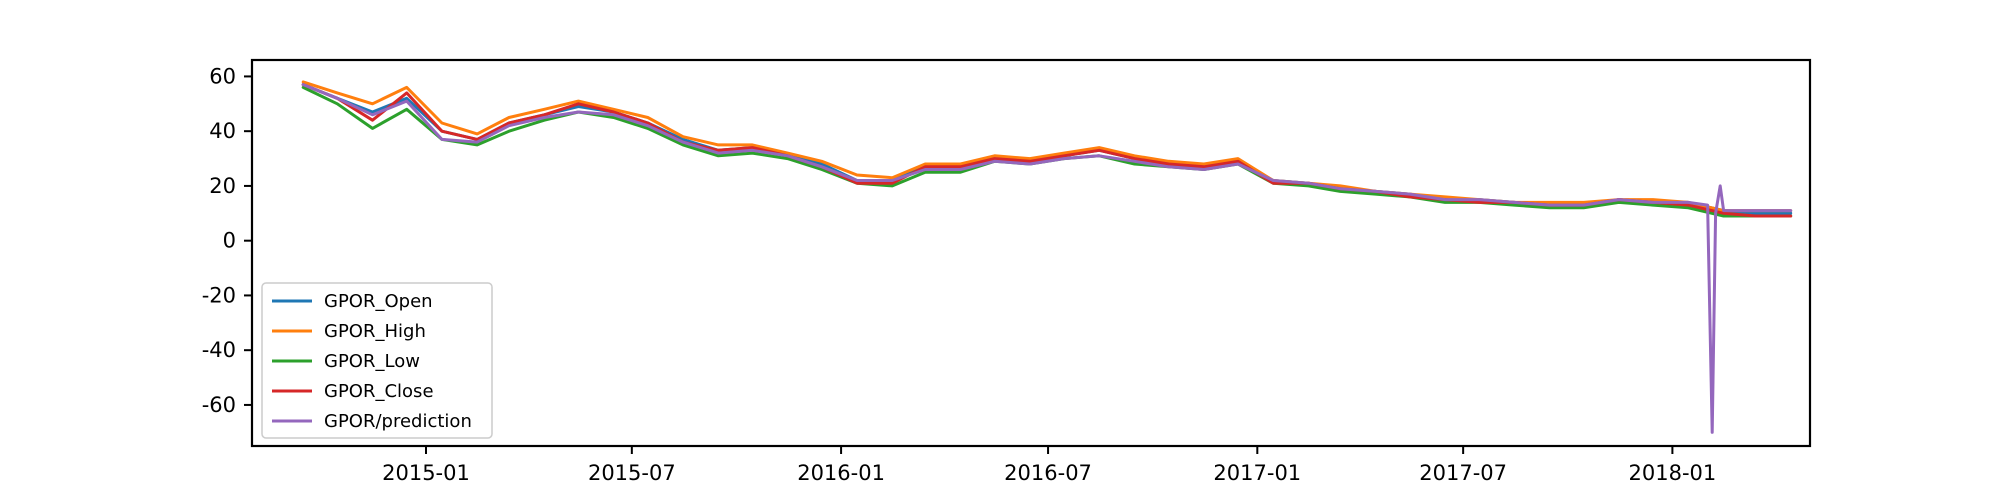 This screenshot has height=500, width=2000. Describe the element at coordinates (219, 295) in the screenshot. I see `y-tick-label: -20` at that location.